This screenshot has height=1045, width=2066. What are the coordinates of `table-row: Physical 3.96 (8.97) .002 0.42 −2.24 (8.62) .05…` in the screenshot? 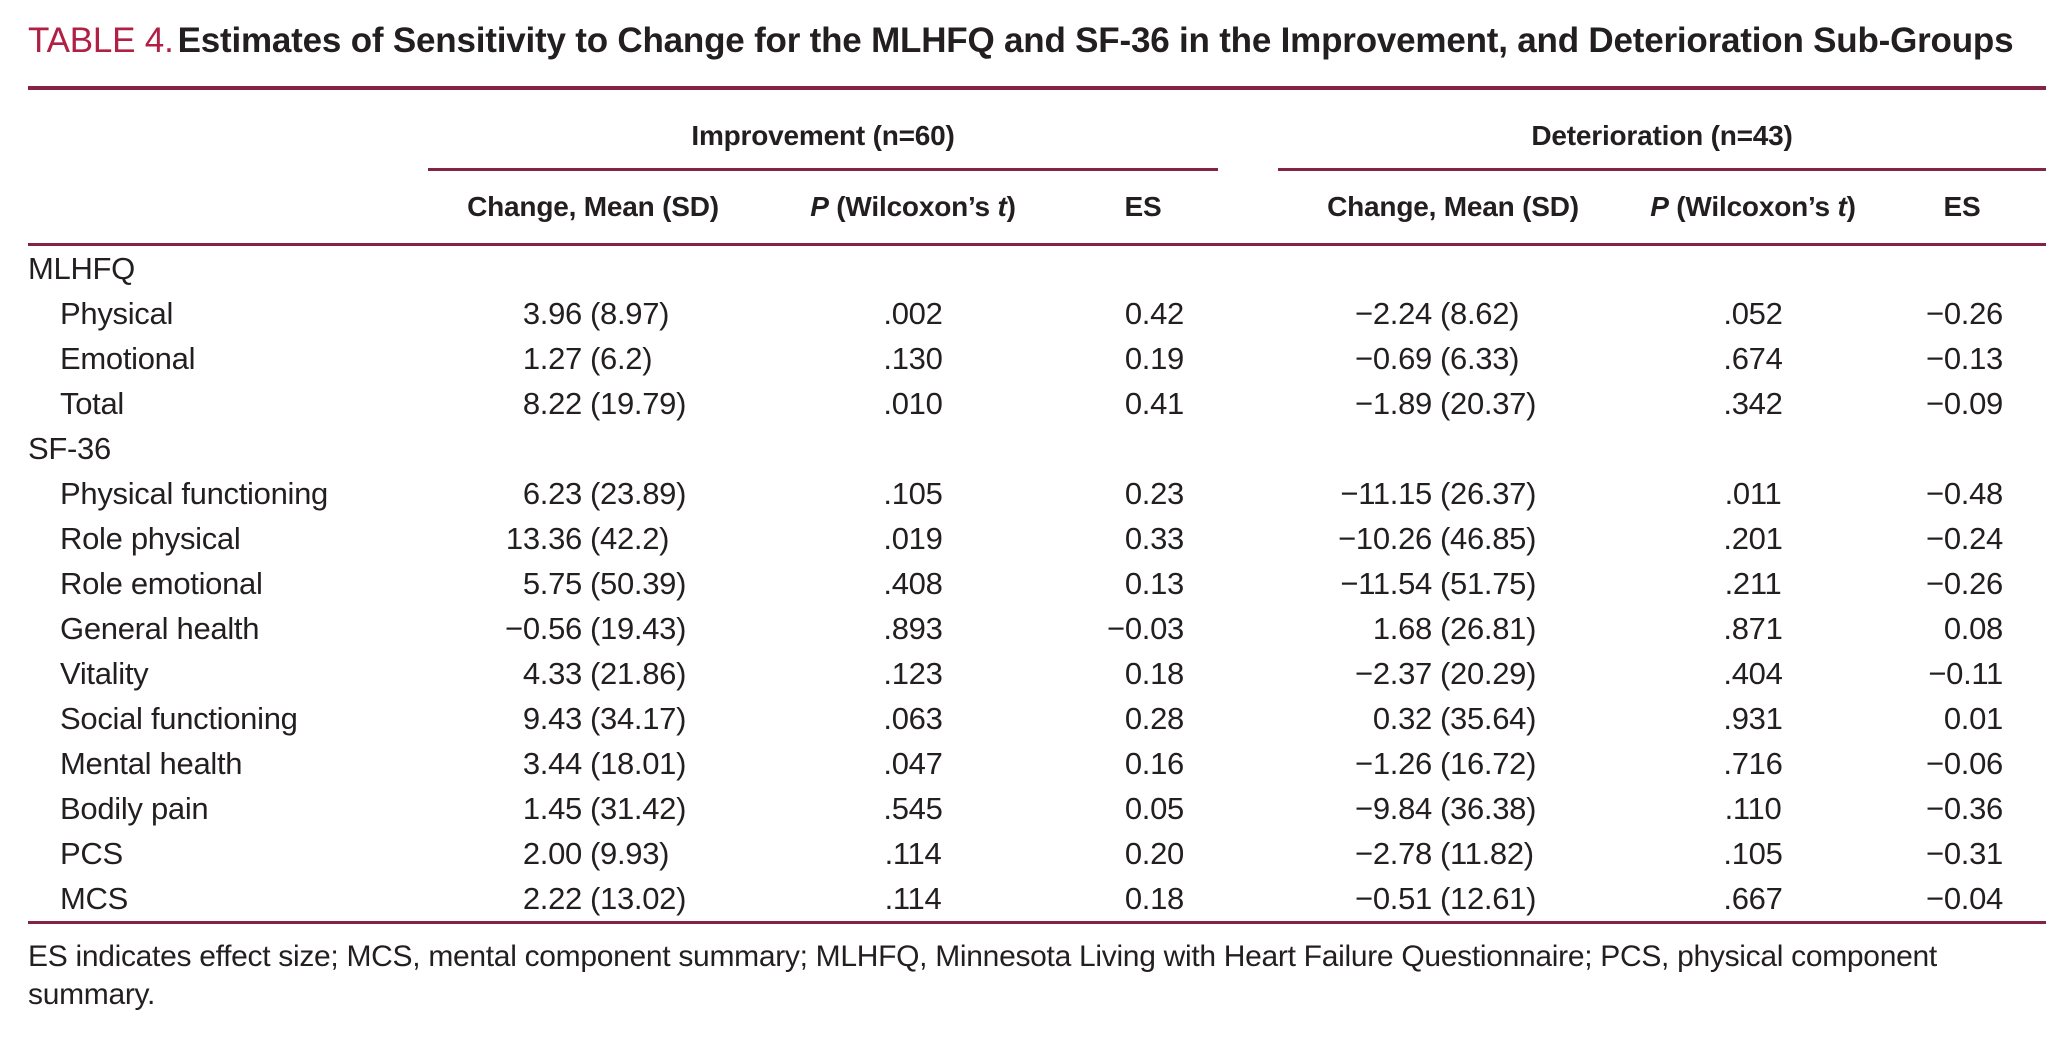 It's located at (1037, 313).